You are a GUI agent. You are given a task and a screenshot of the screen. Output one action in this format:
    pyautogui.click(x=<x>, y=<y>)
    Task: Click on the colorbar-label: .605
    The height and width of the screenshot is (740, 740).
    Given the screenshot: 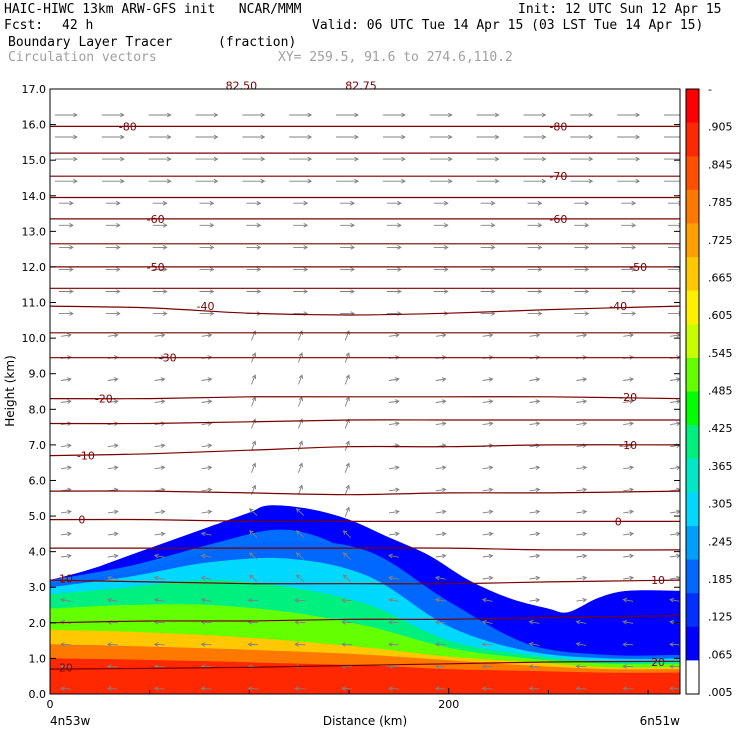 What is the action you would take?
    pyautogui.click(x=720, y=315)
    